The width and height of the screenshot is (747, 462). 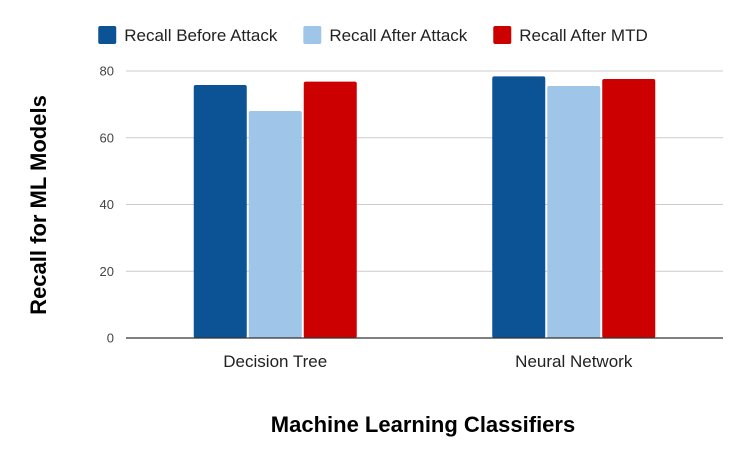 I want to click on y-tick-label: 0, so click(x=110, y=338).